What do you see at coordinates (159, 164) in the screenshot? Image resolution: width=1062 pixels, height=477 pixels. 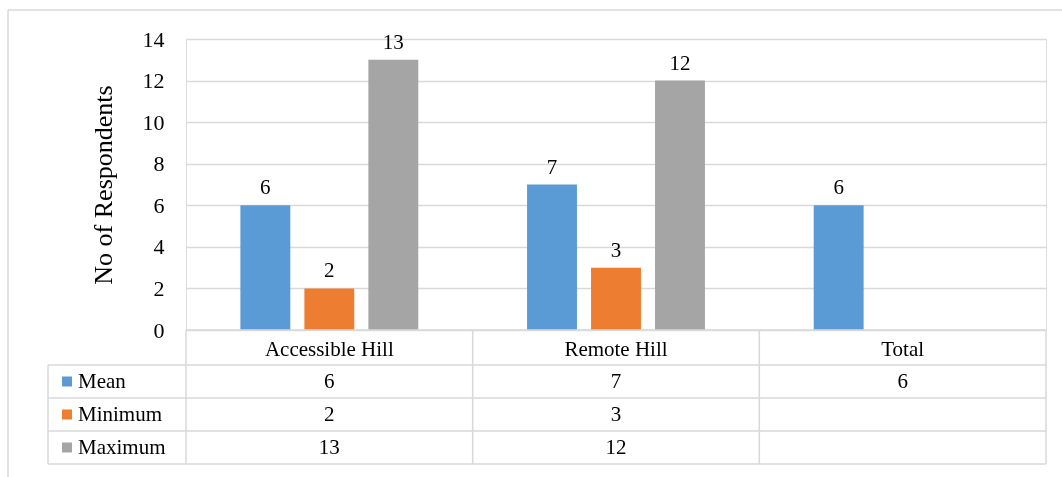 I see `y-tick-label: 8` at bounding box center [159, 164].